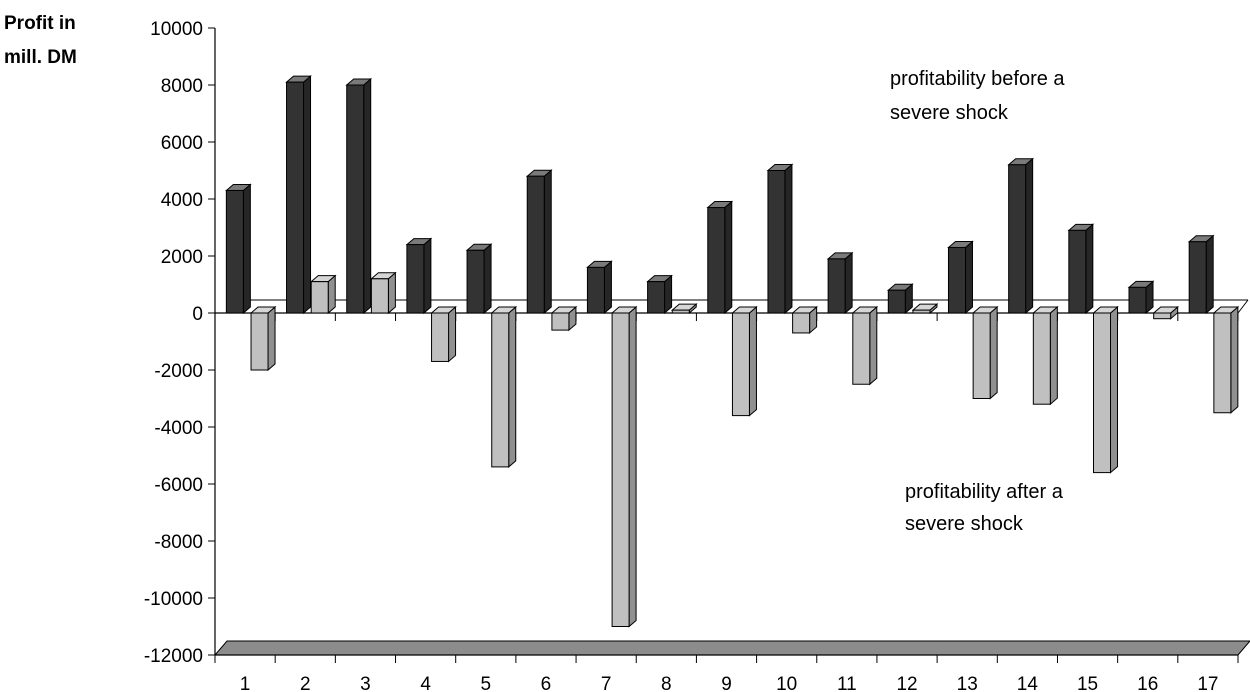  I want to click on y-tick-label: 6000, so click(182, 143).